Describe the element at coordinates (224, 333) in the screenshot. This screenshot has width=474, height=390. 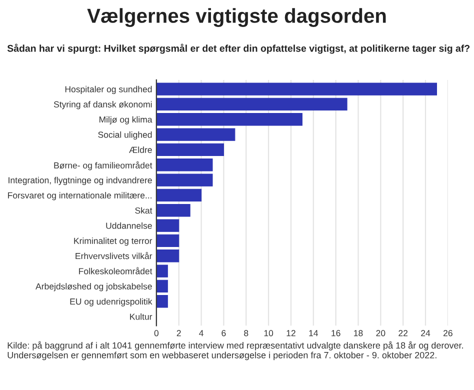
I see `x-tick-label: 6` at that location.